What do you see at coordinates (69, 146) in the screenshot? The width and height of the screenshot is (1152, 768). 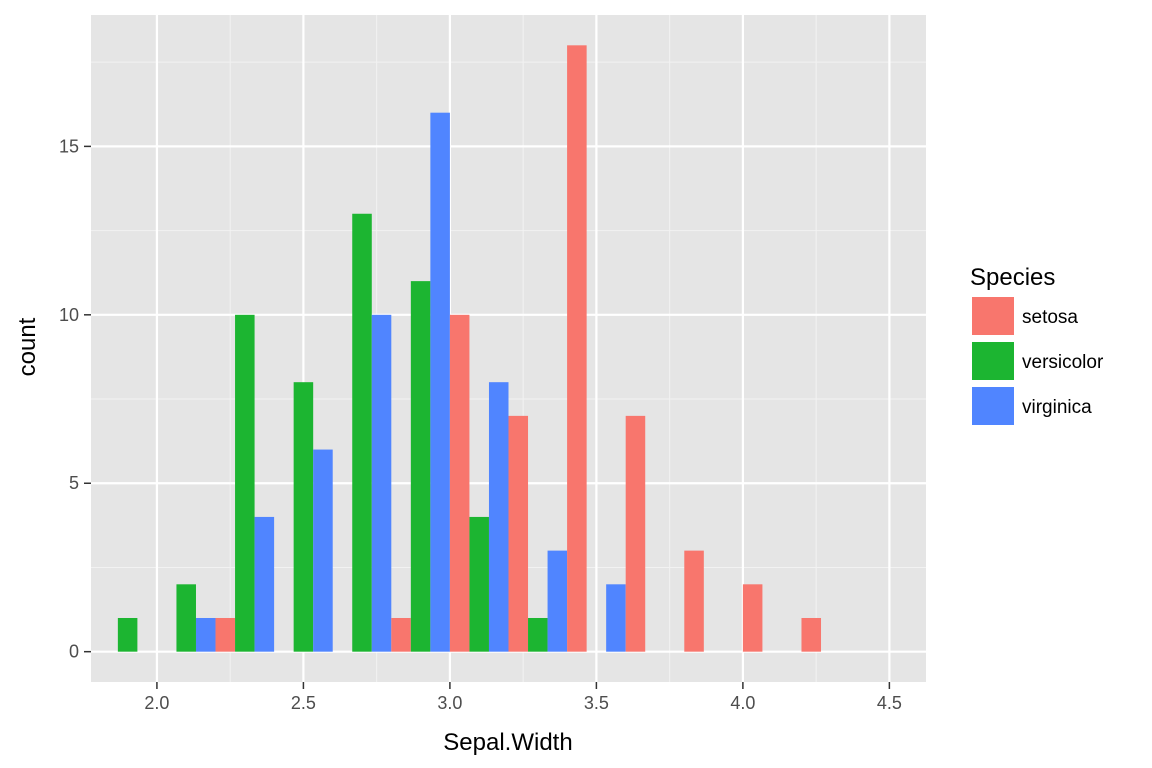 I see `y-tick-label: 15` at bounding box center [69, 146].